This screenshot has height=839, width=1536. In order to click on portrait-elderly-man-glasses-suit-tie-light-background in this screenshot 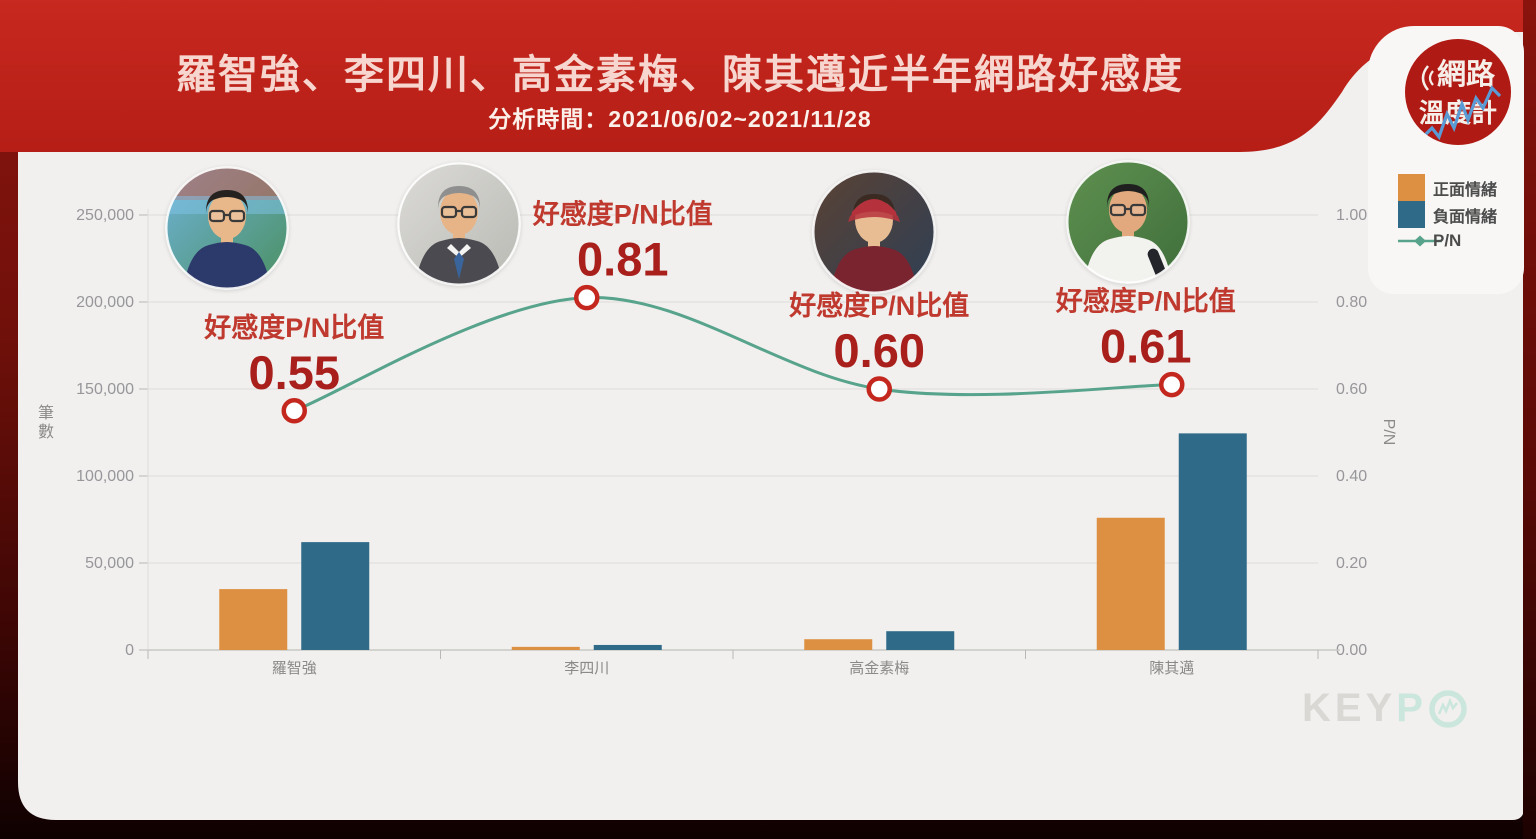, I will do `click(459, 224)`.